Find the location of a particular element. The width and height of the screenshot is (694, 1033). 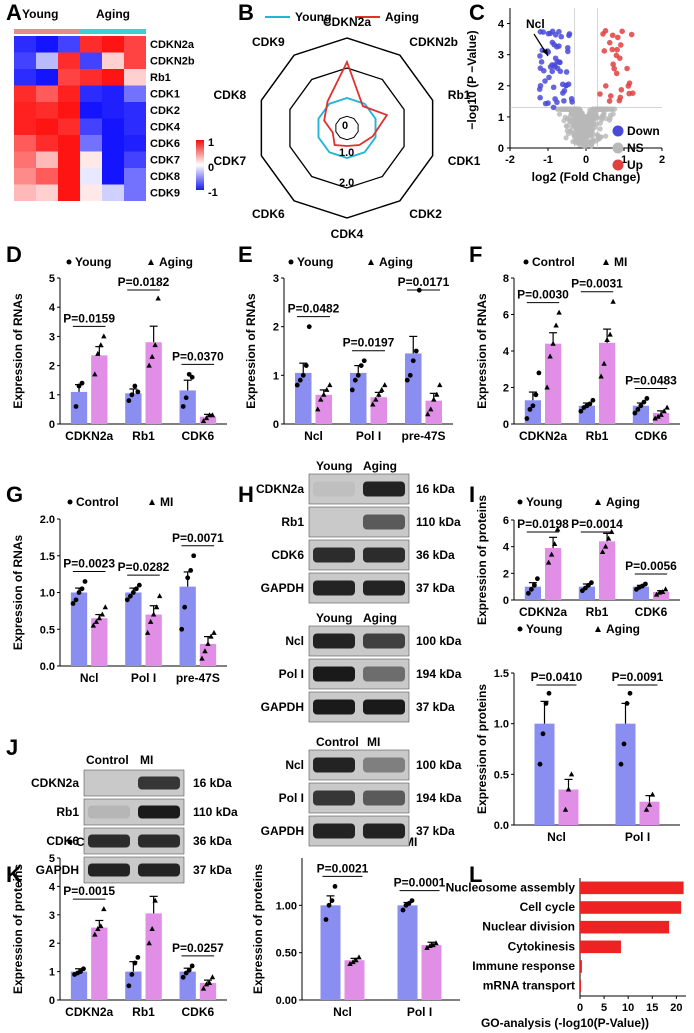

blot-label: Rb1 is located at coordinates (67, 812).